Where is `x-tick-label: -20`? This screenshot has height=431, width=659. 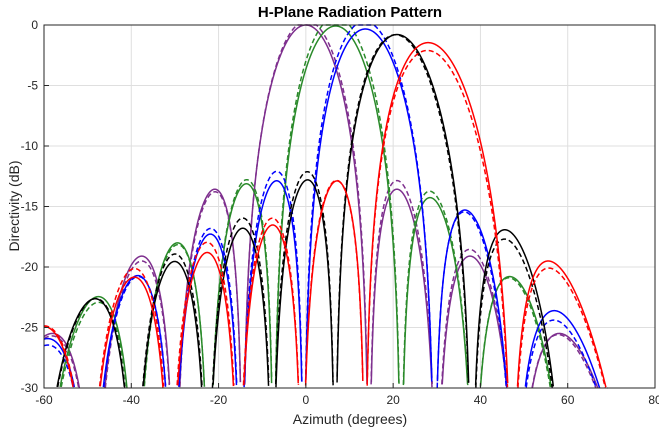 x-tick-label: -20 is located at coordinates (219, 400).